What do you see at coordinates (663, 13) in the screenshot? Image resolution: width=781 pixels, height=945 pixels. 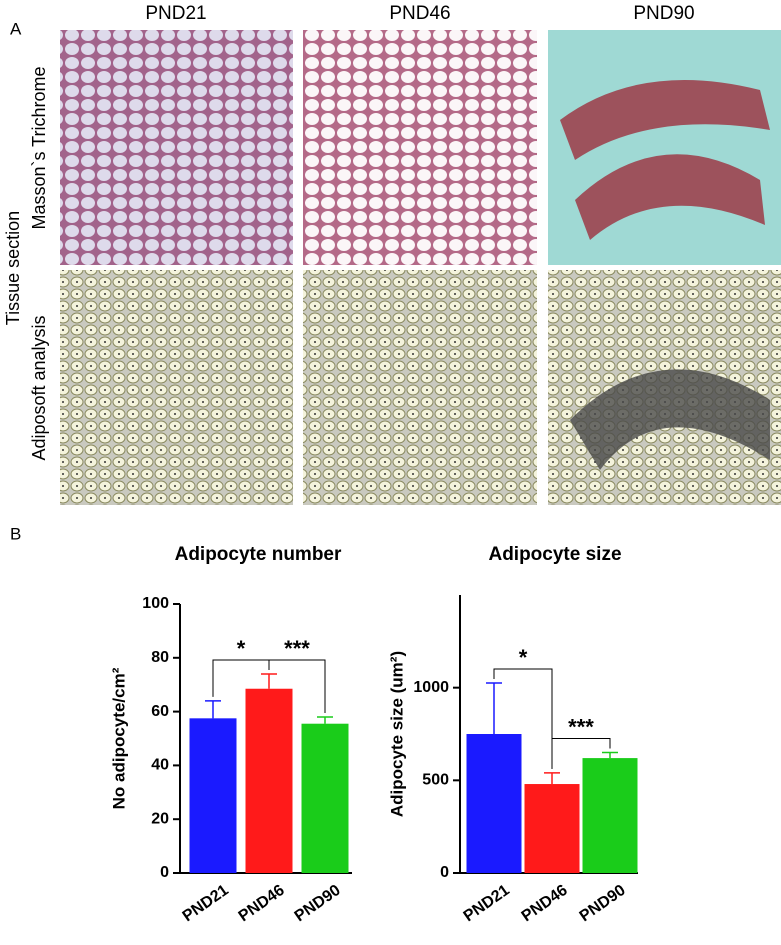 I see `column-header: PND90` at bounding box center [663, 13].